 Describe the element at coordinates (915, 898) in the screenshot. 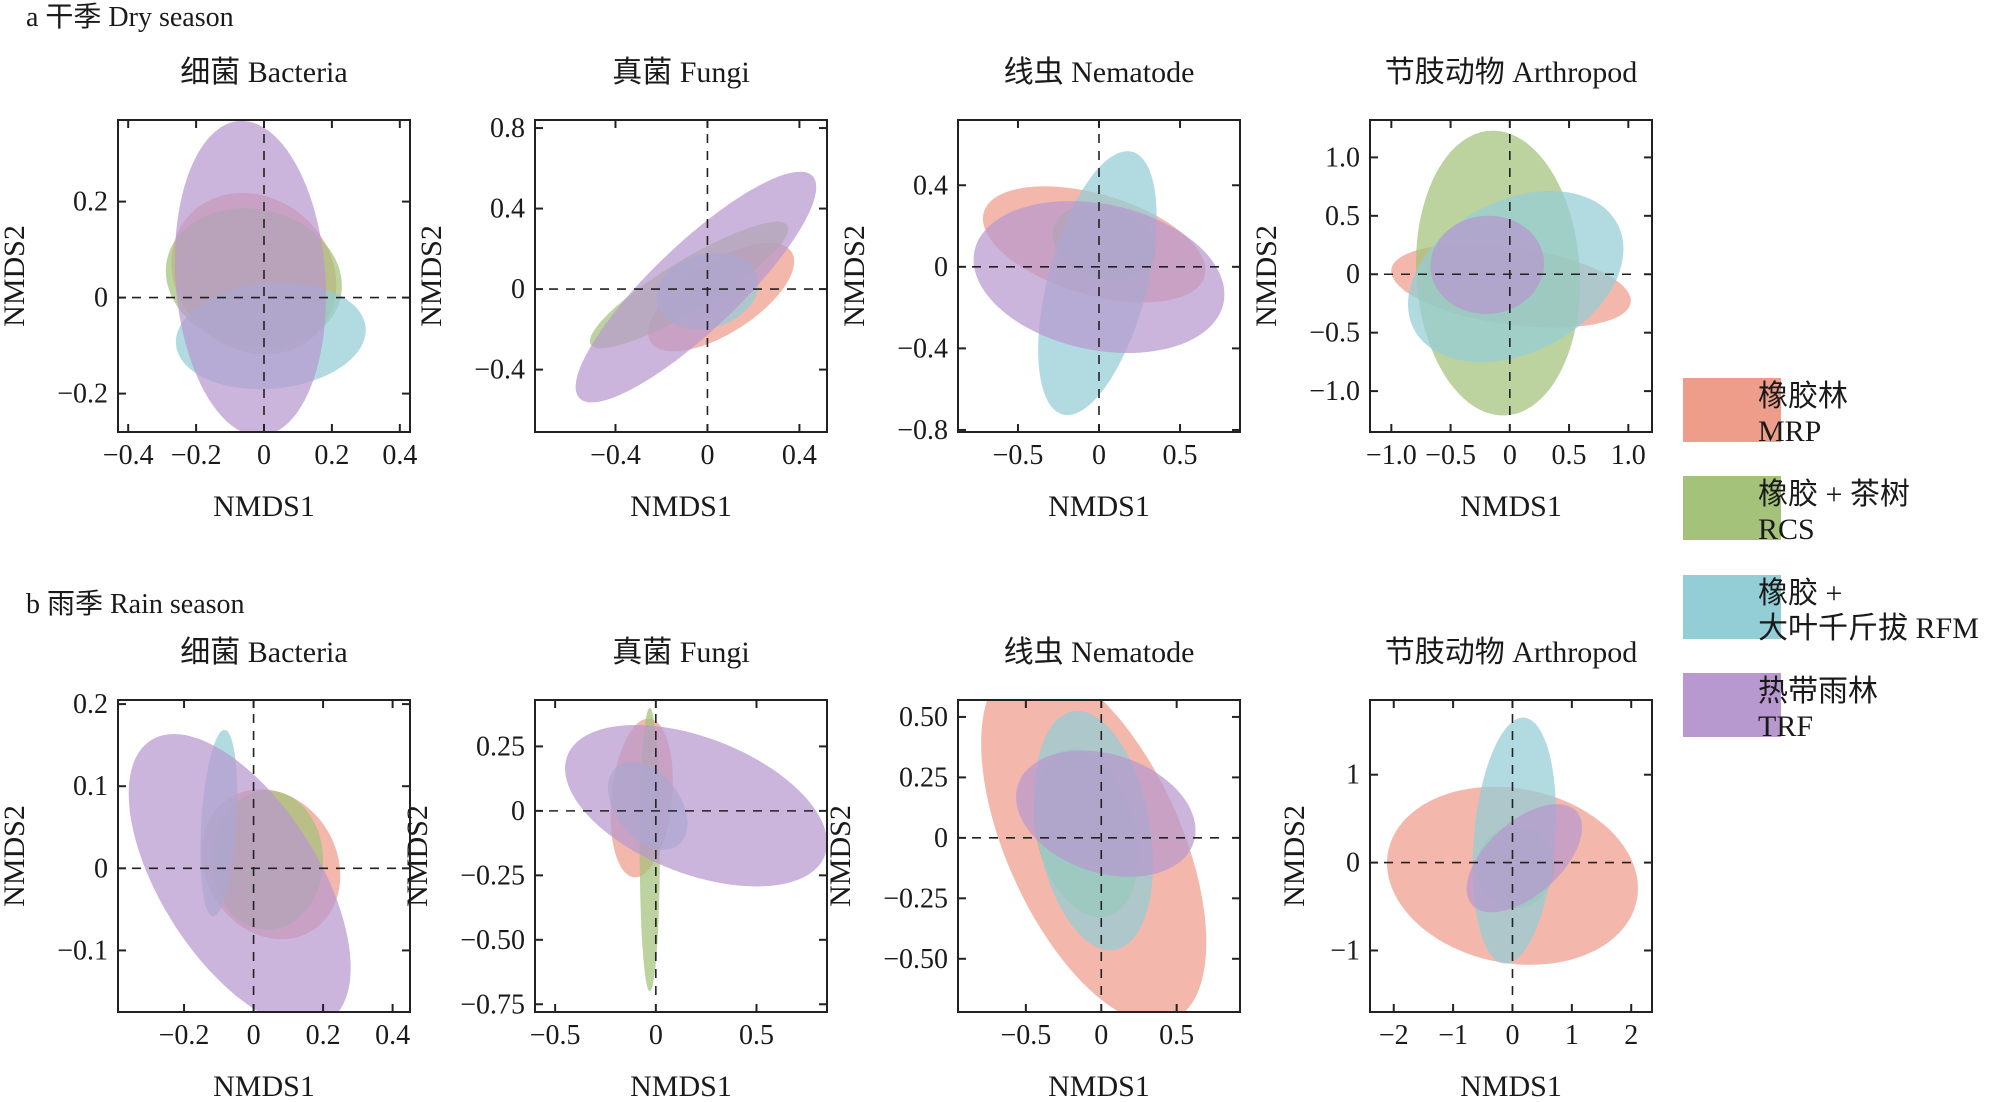

I see `y-tick-label: −0.25` at that location.